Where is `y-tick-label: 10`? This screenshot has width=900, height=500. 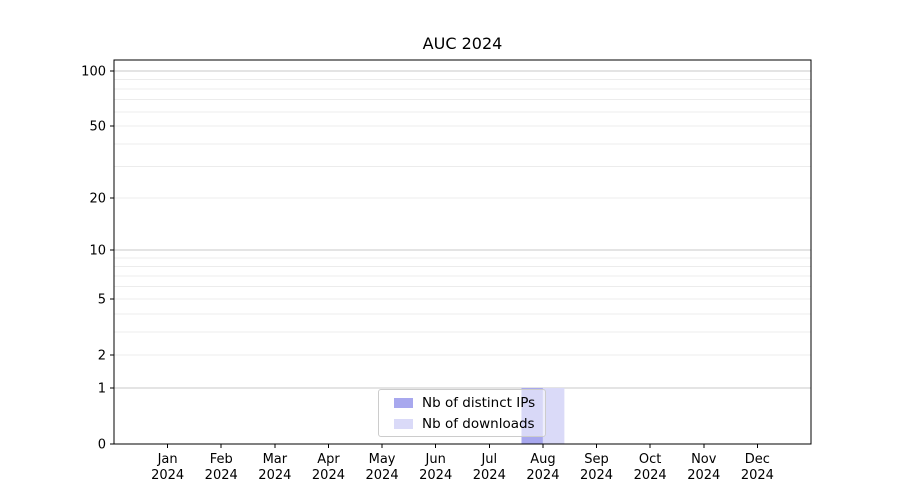
y-tick-label: 10 is located at coordinates (97, 251).